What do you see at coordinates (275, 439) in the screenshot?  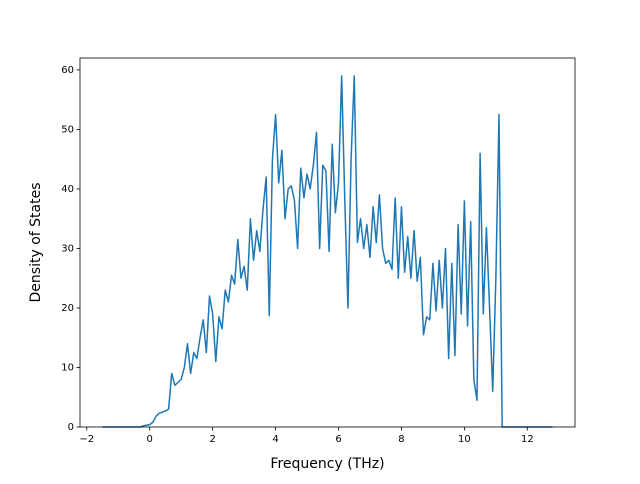 I see `x-tick-label: 4` at bounding box center [275, 439].